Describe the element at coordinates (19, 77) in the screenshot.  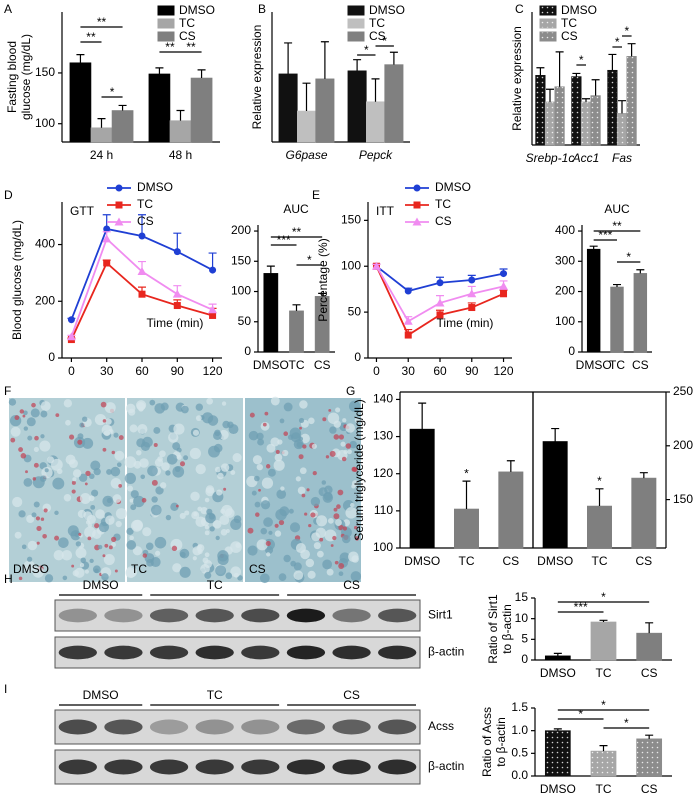
I see `y-axis-label: Fasting bloodglucose (mg/dL)` at that location.